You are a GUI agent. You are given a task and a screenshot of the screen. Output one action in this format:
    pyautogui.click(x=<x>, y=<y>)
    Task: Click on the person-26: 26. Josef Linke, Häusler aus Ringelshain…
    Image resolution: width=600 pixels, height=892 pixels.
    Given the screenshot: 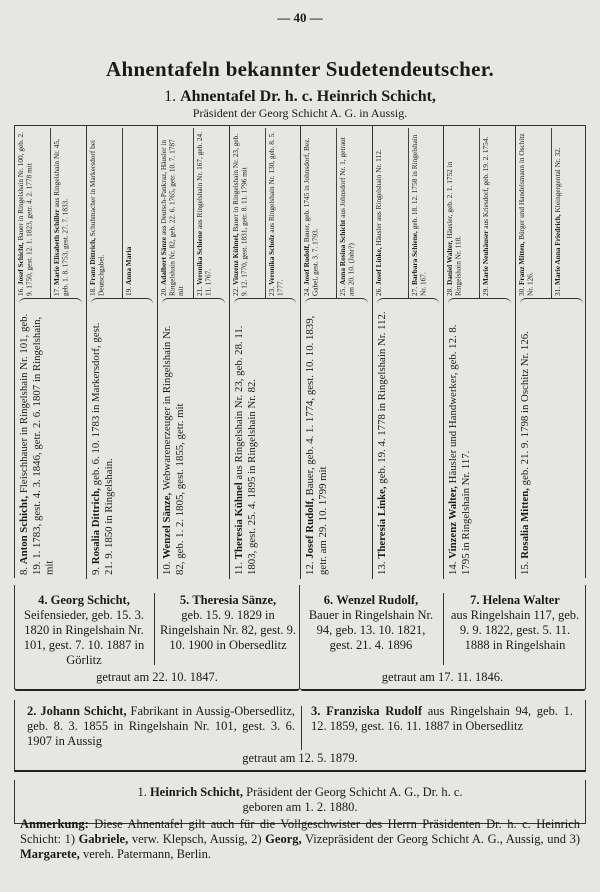 What is the action you would take?
    pyautogui.click(x=390, y=212)
    